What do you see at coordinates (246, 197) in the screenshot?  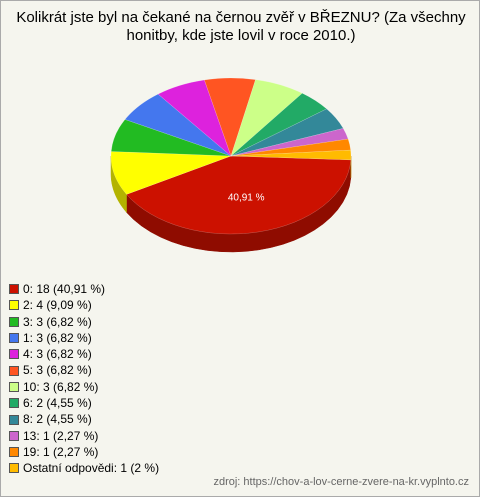 I see `value-label: 40,91 %` at bounding box center [246, 197].